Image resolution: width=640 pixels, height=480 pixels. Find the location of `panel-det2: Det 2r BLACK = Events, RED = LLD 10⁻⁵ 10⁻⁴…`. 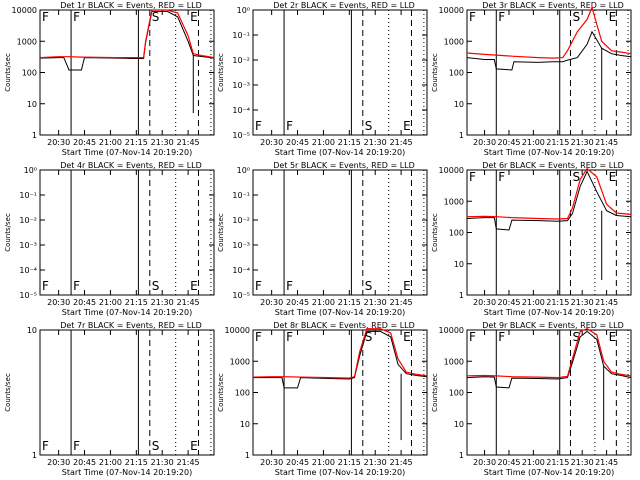

panel-det2: Det 2r BLACK = Events, RED = LLD 10⁻⁵ 10⁻⁴… is located at coordinates (322, 79).